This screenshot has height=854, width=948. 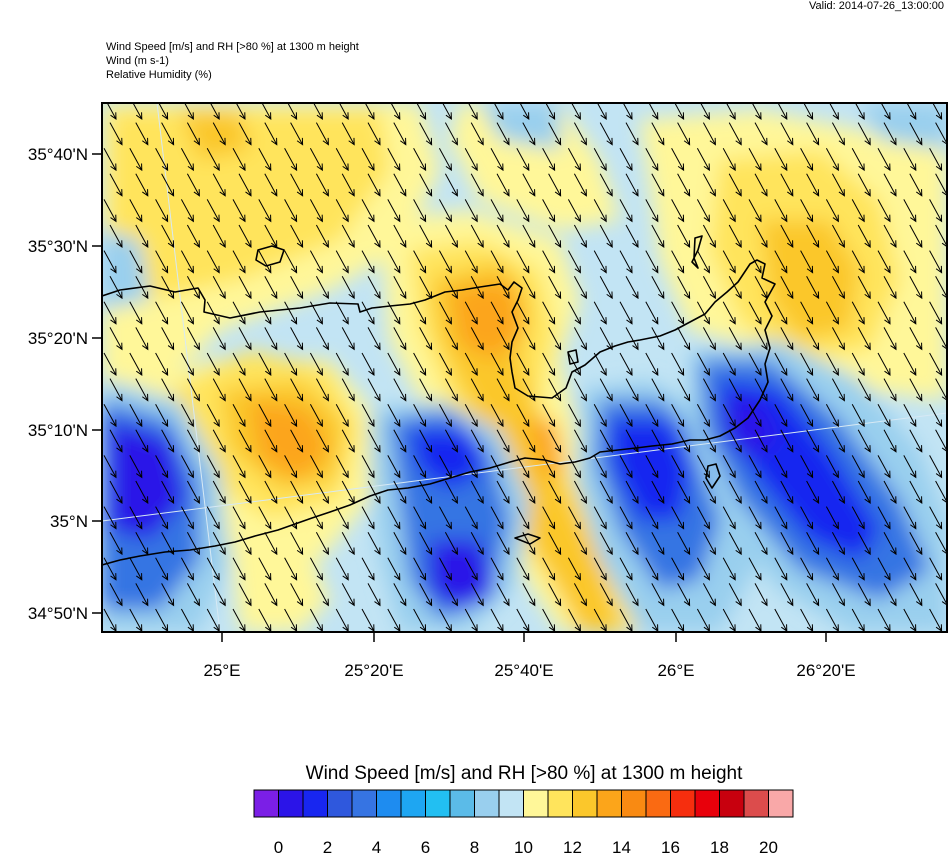 I want to click on colorbar-label: 0, so click(x=278, y=846).